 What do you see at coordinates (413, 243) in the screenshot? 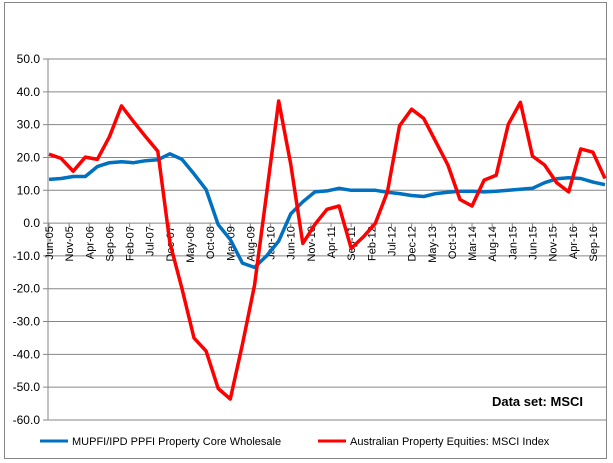
I see `x-tick-label: Dec-12` at bounding box center [413, 243].